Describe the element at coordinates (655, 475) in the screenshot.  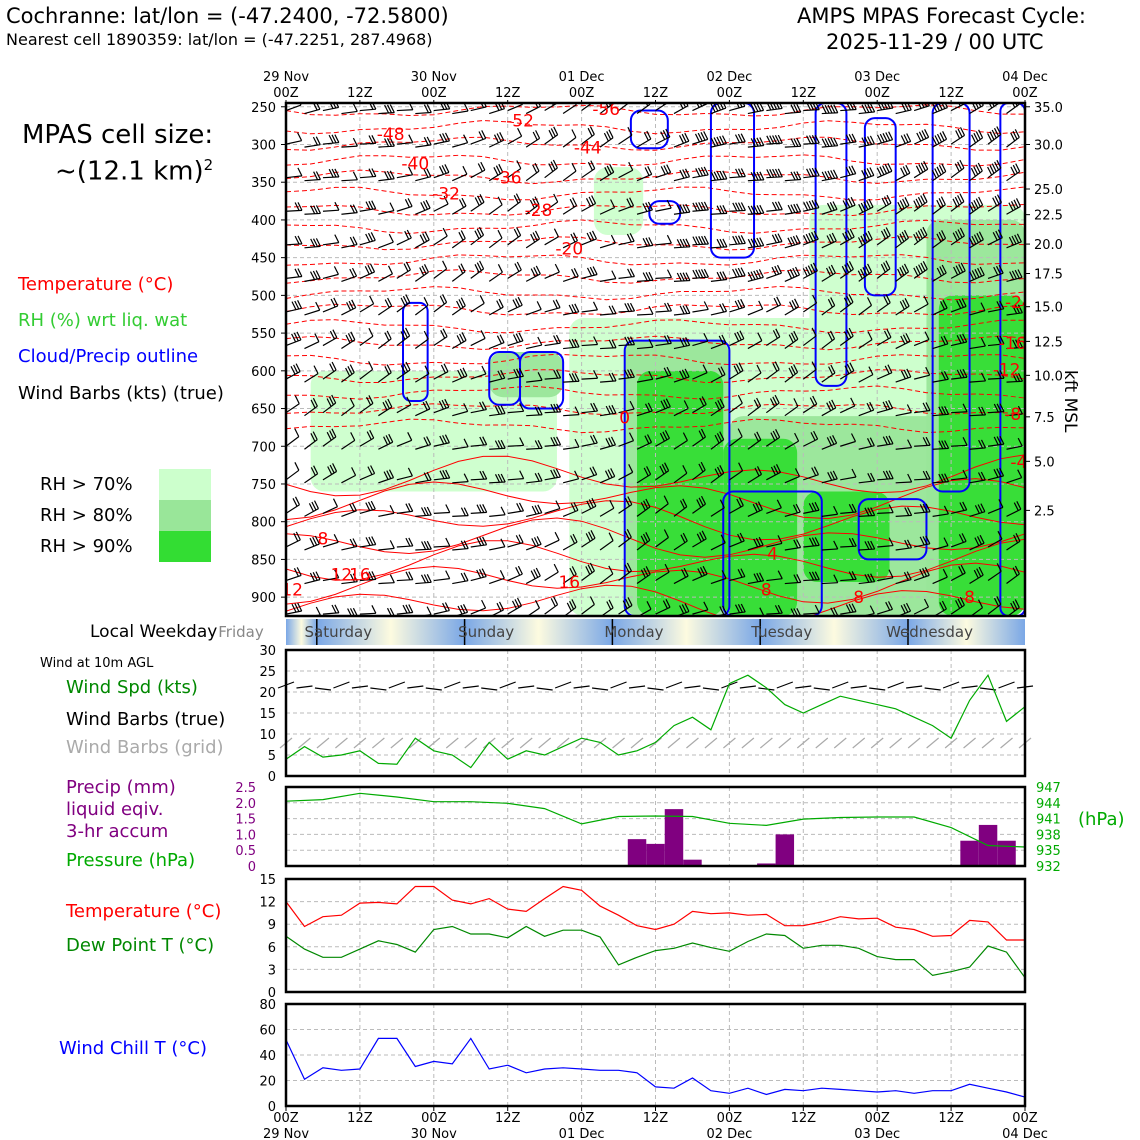
I see `isotherm-positive` at that location.